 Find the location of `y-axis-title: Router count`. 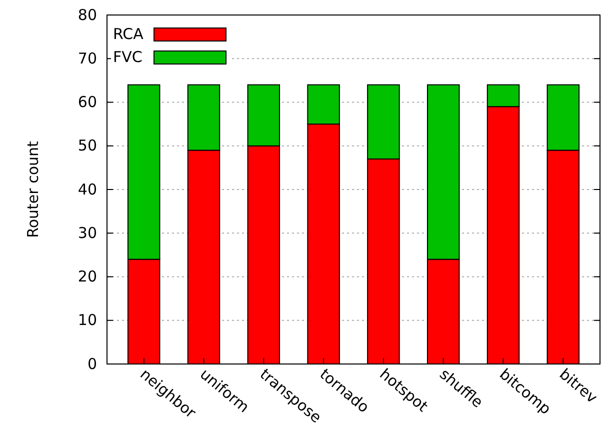

y-axis-title: Router count is located at coordinates (33, 189).